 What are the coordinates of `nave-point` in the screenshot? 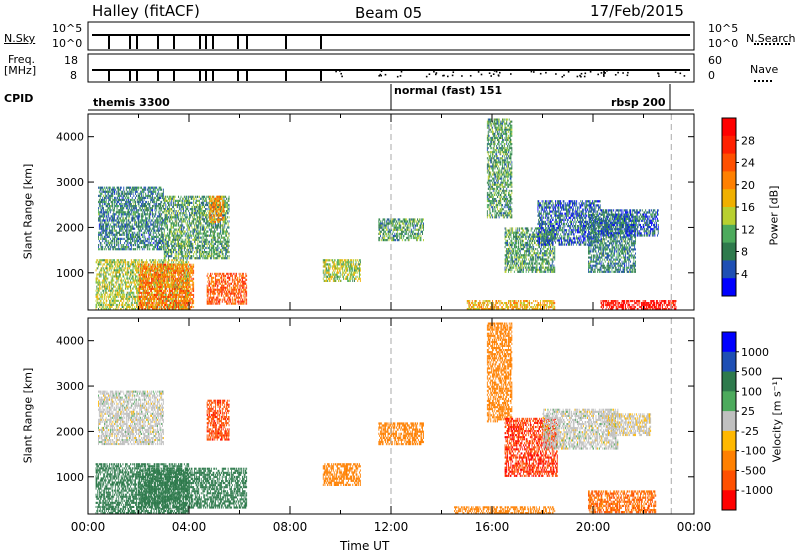 It's located at (436, 74).